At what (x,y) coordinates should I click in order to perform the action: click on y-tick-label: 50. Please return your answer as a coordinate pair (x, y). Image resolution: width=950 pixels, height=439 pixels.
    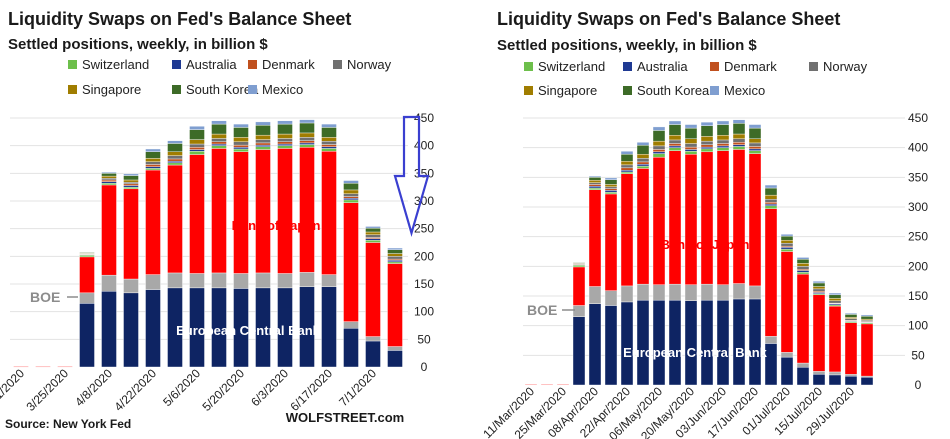
    Looking at the image, I should click on (918, 355).